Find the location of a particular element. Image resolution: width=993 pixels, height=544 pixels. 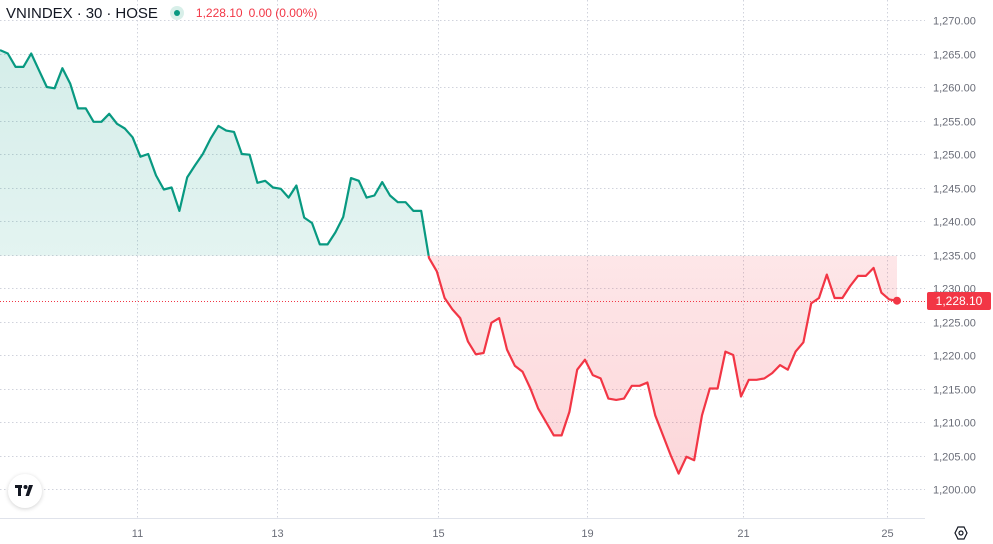

y-tick-label: 1,235.00 is located at coordinates (954, 257).